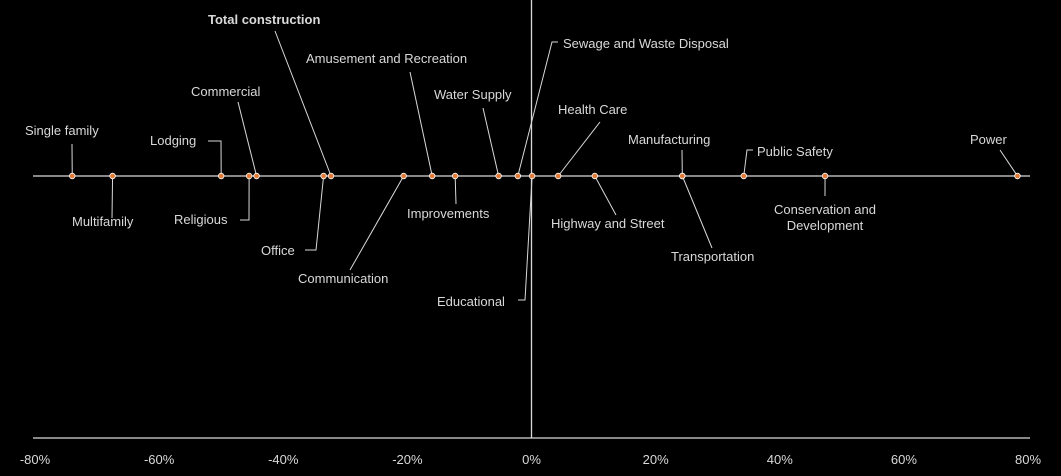 The width and height of the screenshot is (1061, 476). Describe the element at coordinates (592, 109) in the screenshot. I see `data-label: Health Care` at that location.